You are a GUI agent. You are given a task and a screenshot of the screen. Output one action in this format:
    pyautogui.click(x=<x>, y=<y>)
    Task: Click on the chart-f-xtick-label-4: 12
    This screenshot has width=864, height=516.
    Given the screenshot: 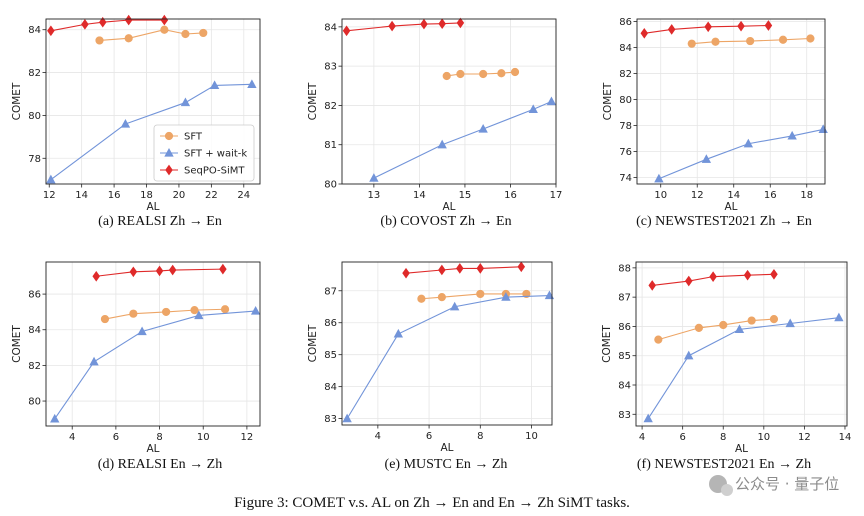 What is the action you would take?
    pyautogui.click(x=804, y=437)
    